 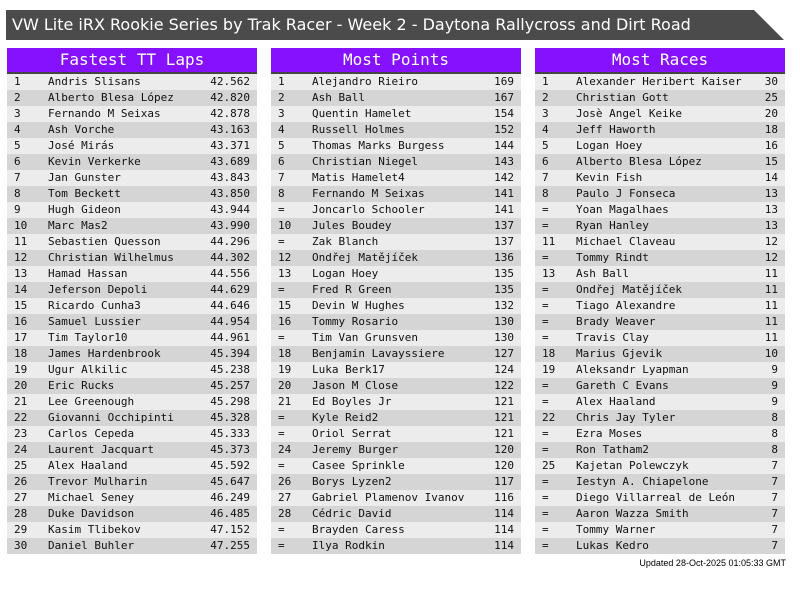 I want to click on table-row: = Ezra Moses 8, so click(x=660, y=434).